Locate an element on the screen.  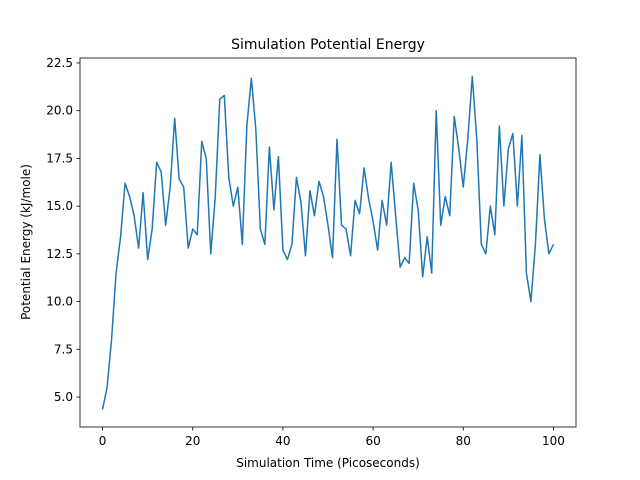
y-tick-label: 17.5 is located at coordinates (59, 158).